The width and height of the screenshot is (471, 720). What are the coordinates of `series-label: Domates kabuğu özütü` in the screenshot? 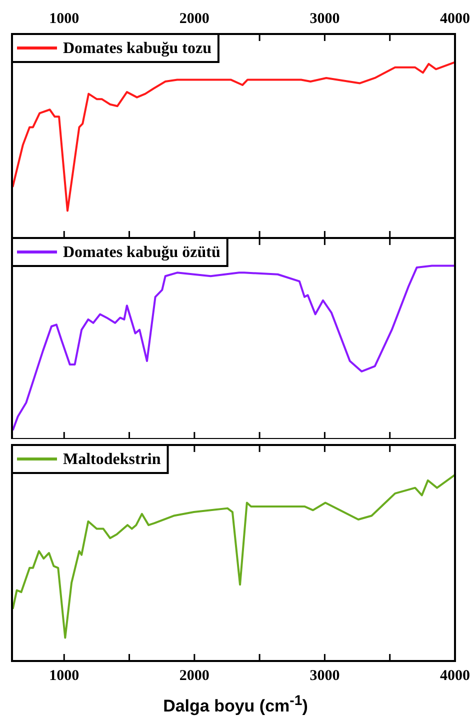 It's located at (141, 253).